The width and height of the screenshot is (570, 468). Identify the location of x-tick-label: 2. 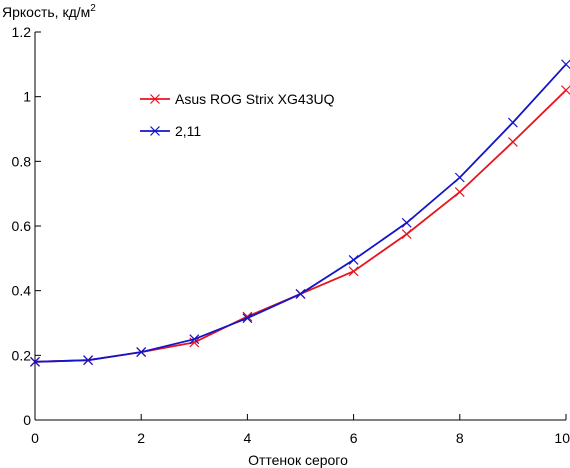
(141, 438).